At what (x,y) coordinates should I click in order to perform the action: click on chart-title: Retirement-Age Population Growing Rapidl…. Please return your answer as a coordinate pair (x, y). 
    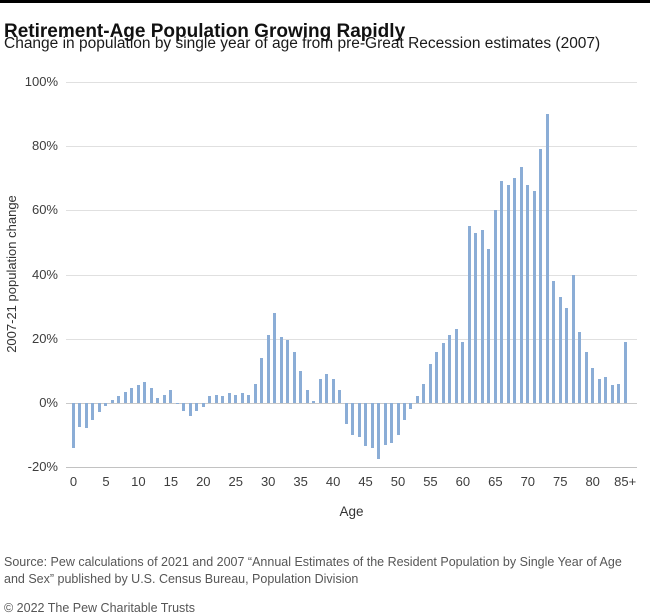
    Looking at the image, I should click on (205, 31).